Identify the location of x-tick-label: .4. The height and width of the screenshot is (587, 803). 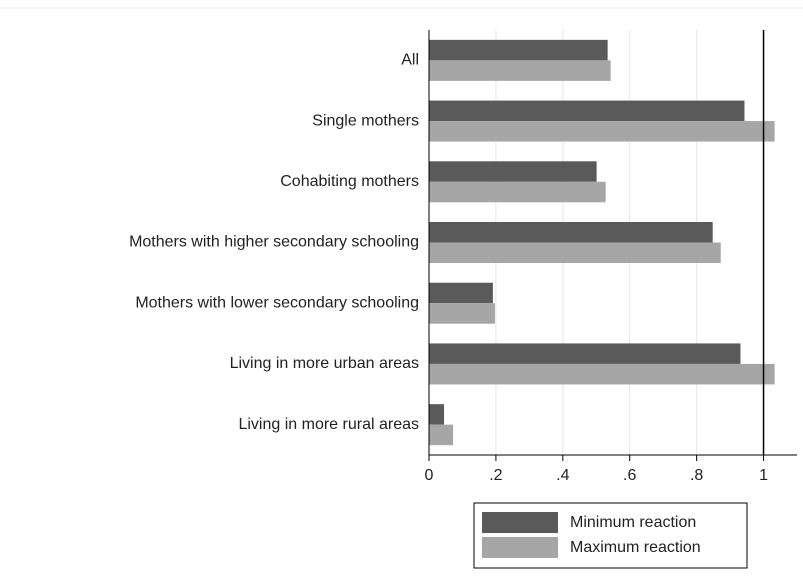
(562, 475).